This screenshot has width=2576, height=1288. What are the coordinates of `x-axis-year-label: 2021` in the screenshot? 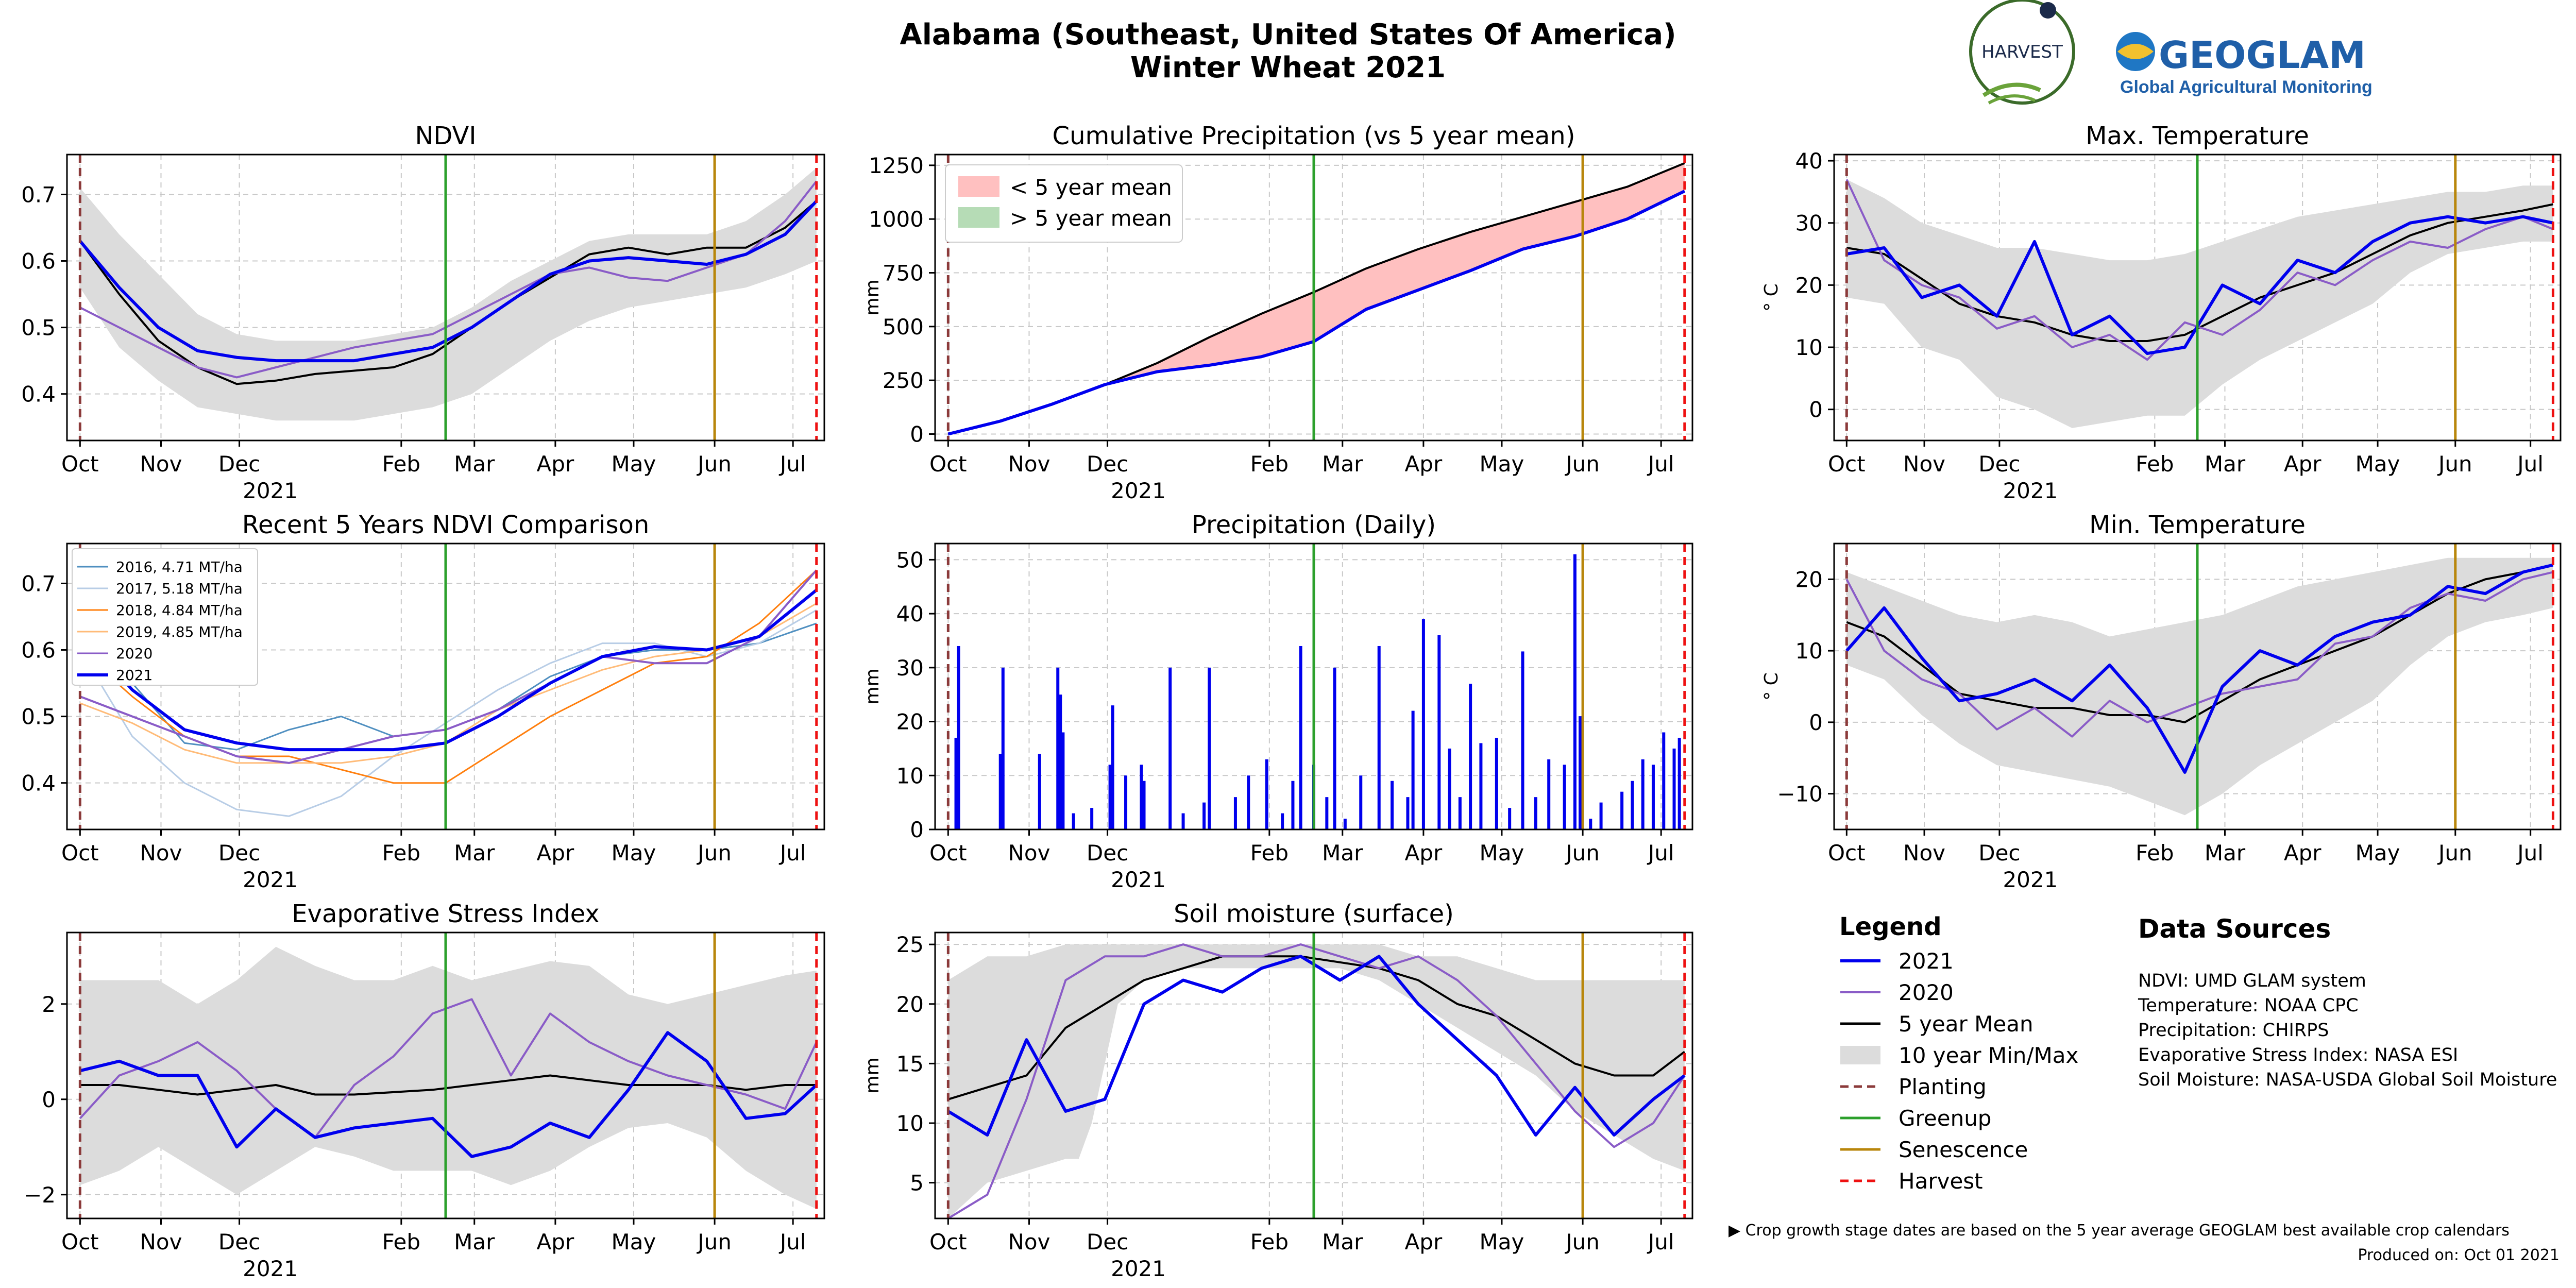 It's located at (270, 879).